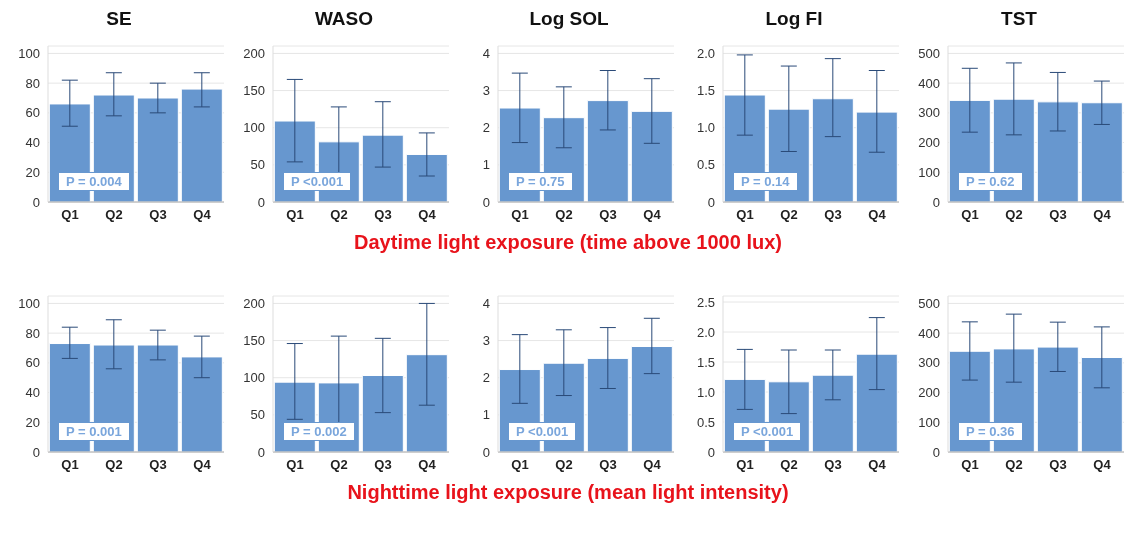  What do you see at coordinates (32, 83) in the screenshot?
I see `y-tick-label: 80` at bounding box center [32, 83].